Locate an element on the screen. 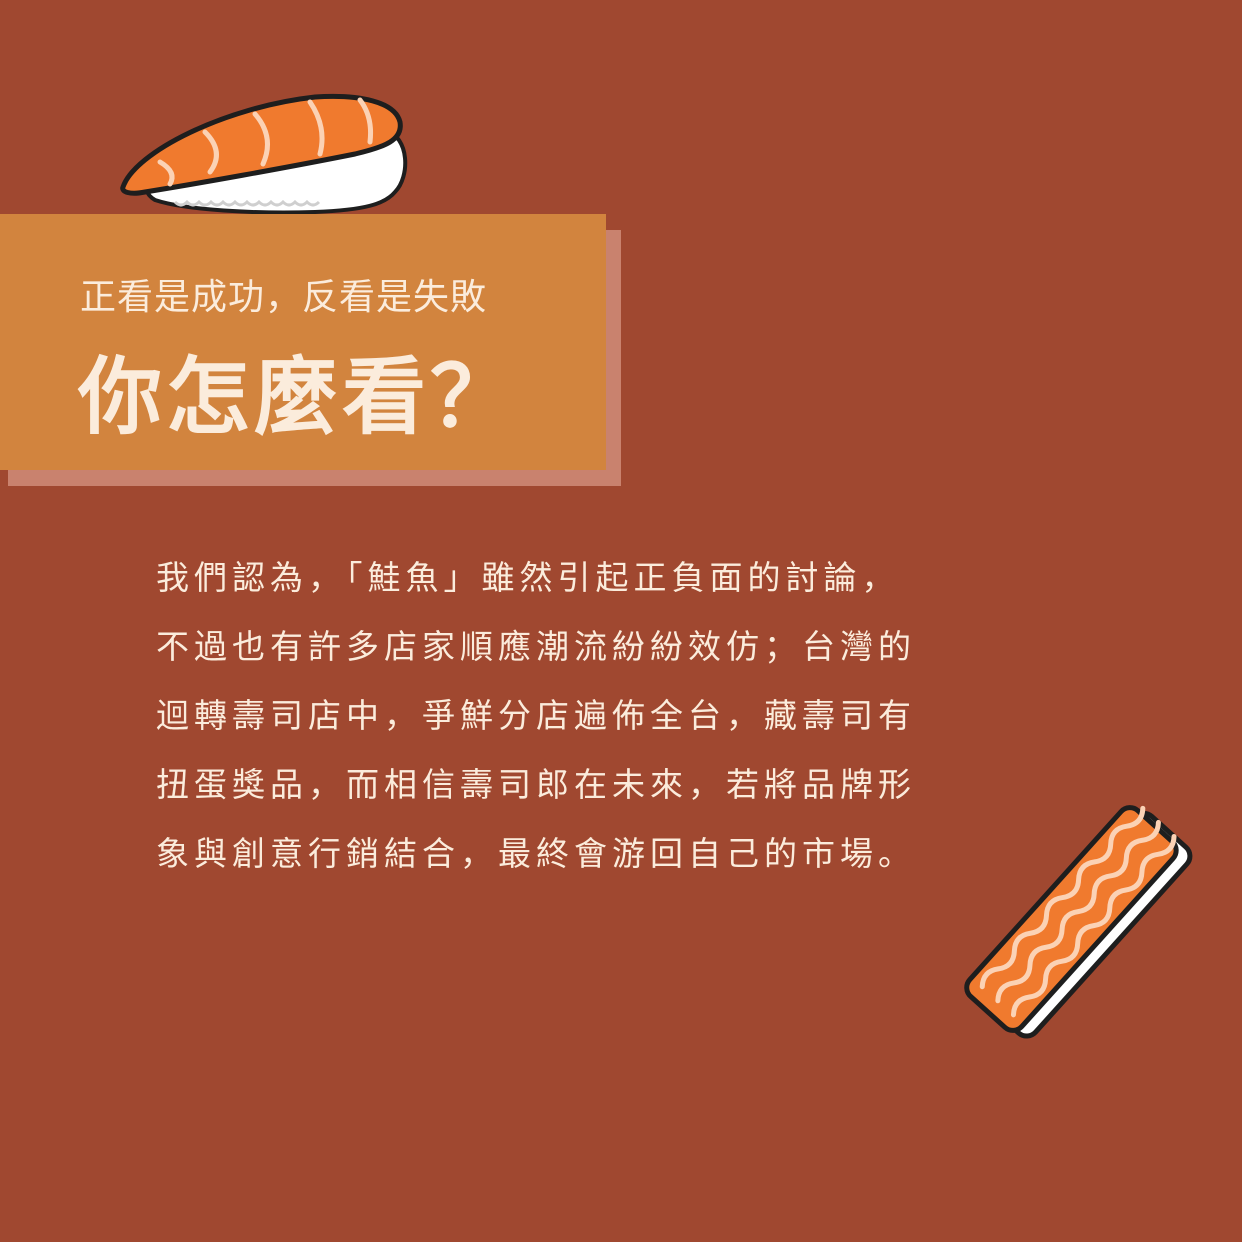 The height and width of the screenshot is (1242, 1242). body-line-4: 扭蛋獎品，而相信壽司郎在未來，若將品牌形 is located at coordinates (536, 784).